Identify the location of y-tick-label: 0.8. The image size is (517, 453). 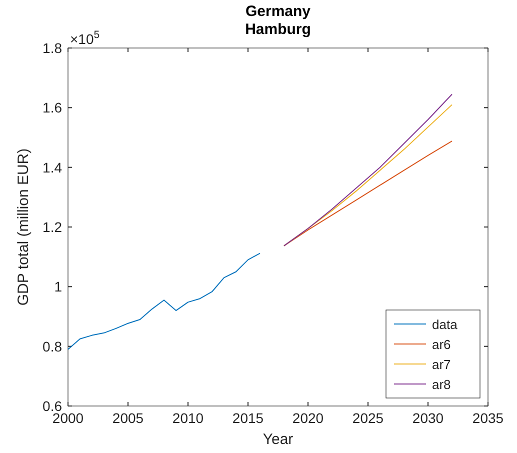
(52, 346).